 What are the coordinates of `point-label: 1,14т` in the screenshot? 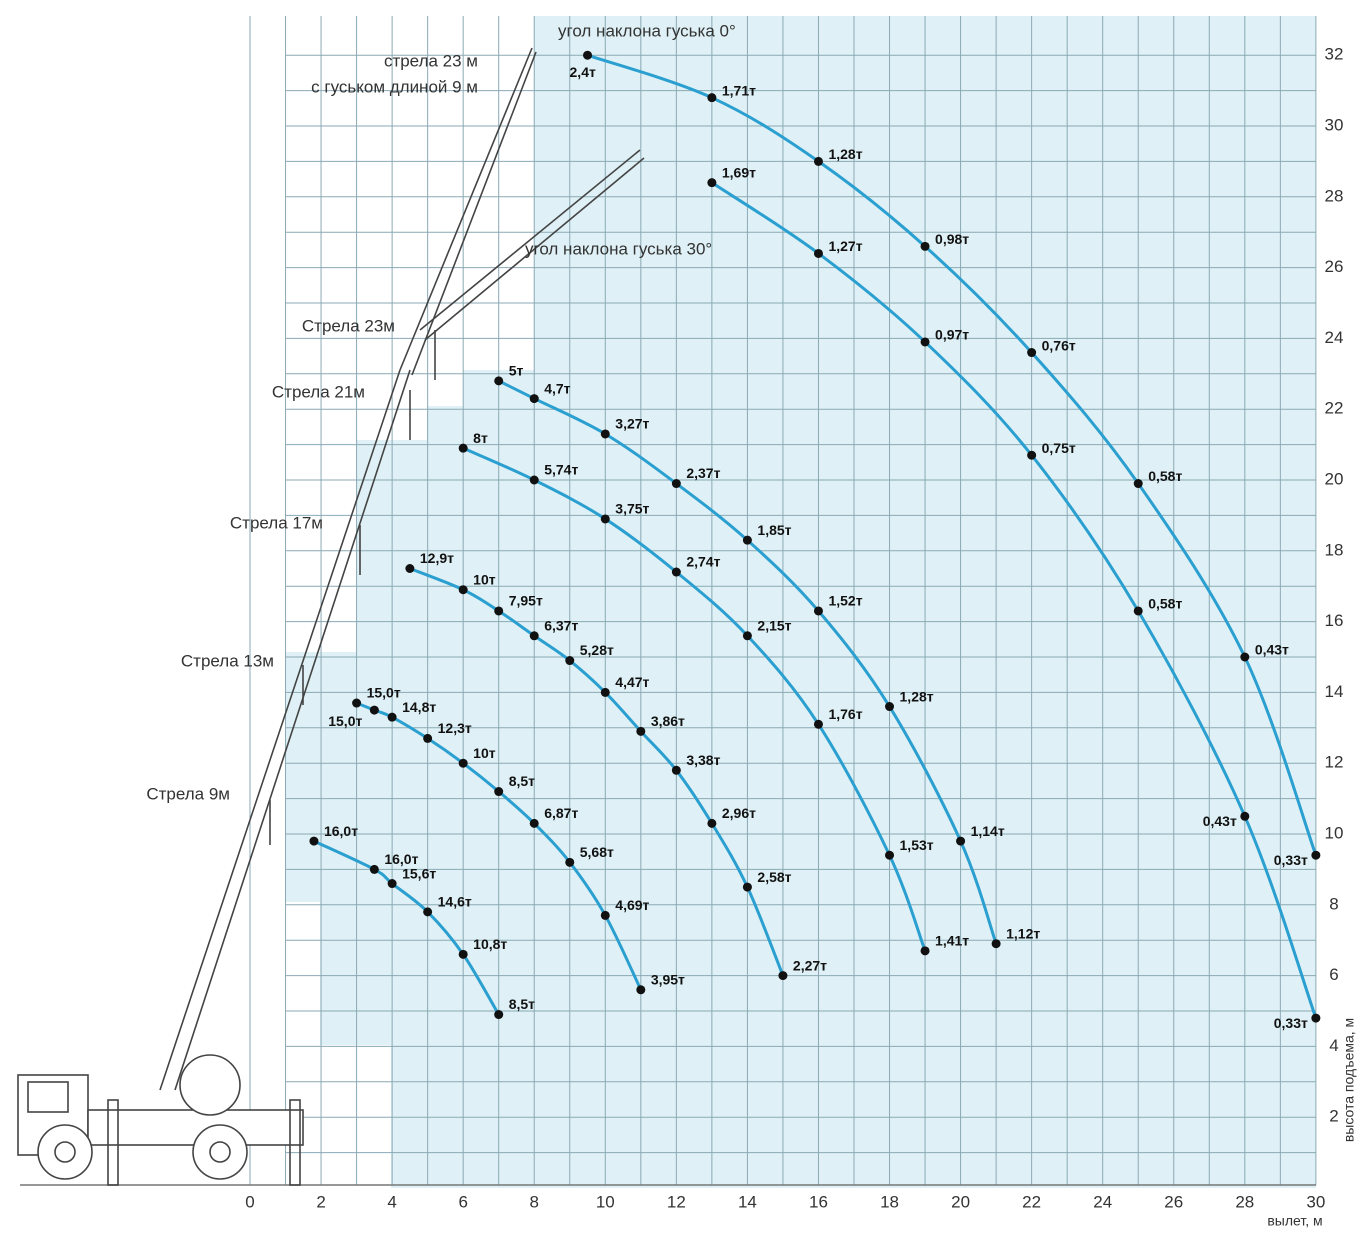 It's located at (988, 831).